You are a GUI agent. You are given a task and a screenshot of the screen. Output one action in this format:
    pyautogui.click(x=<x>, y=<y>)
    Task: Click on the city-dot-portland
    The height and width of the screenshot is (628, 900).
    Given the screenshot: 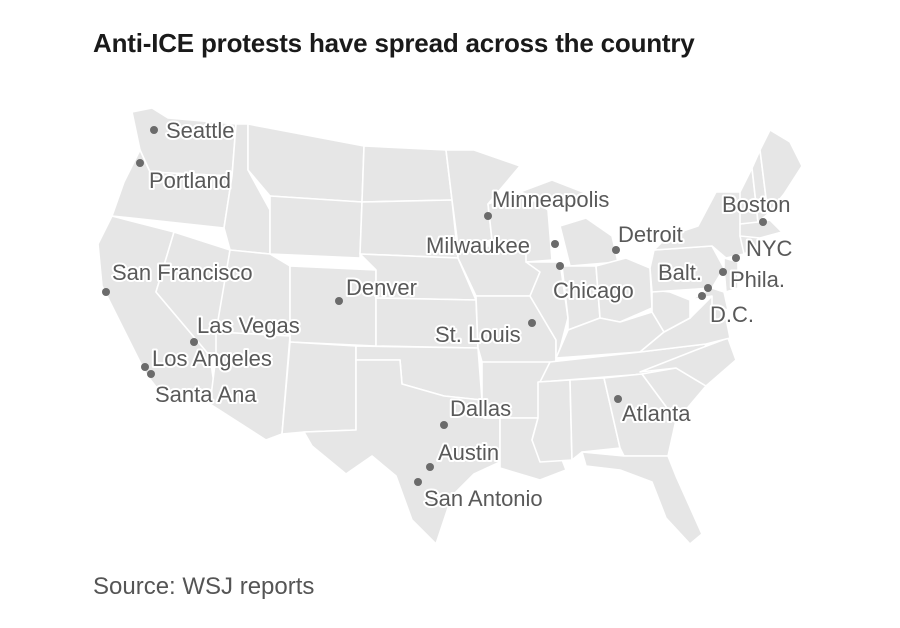 What is the action you would take?
    pyautogui.click(x=140, y=163)
    